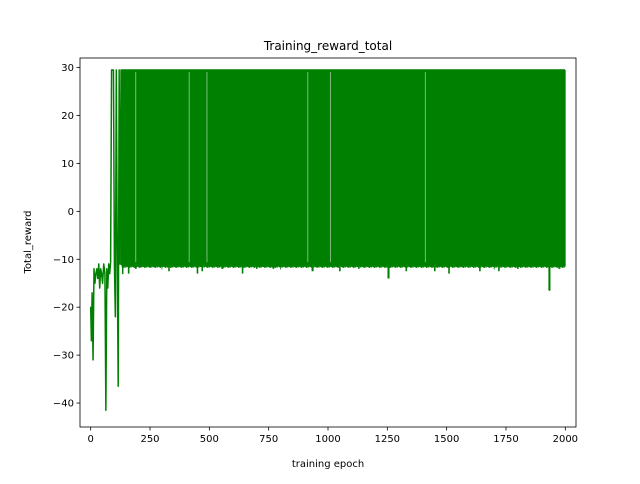 Image resolution: width=640 pixels, height=484 pixels. I want to click on x-tick-label: 1250, so click(387, 439).